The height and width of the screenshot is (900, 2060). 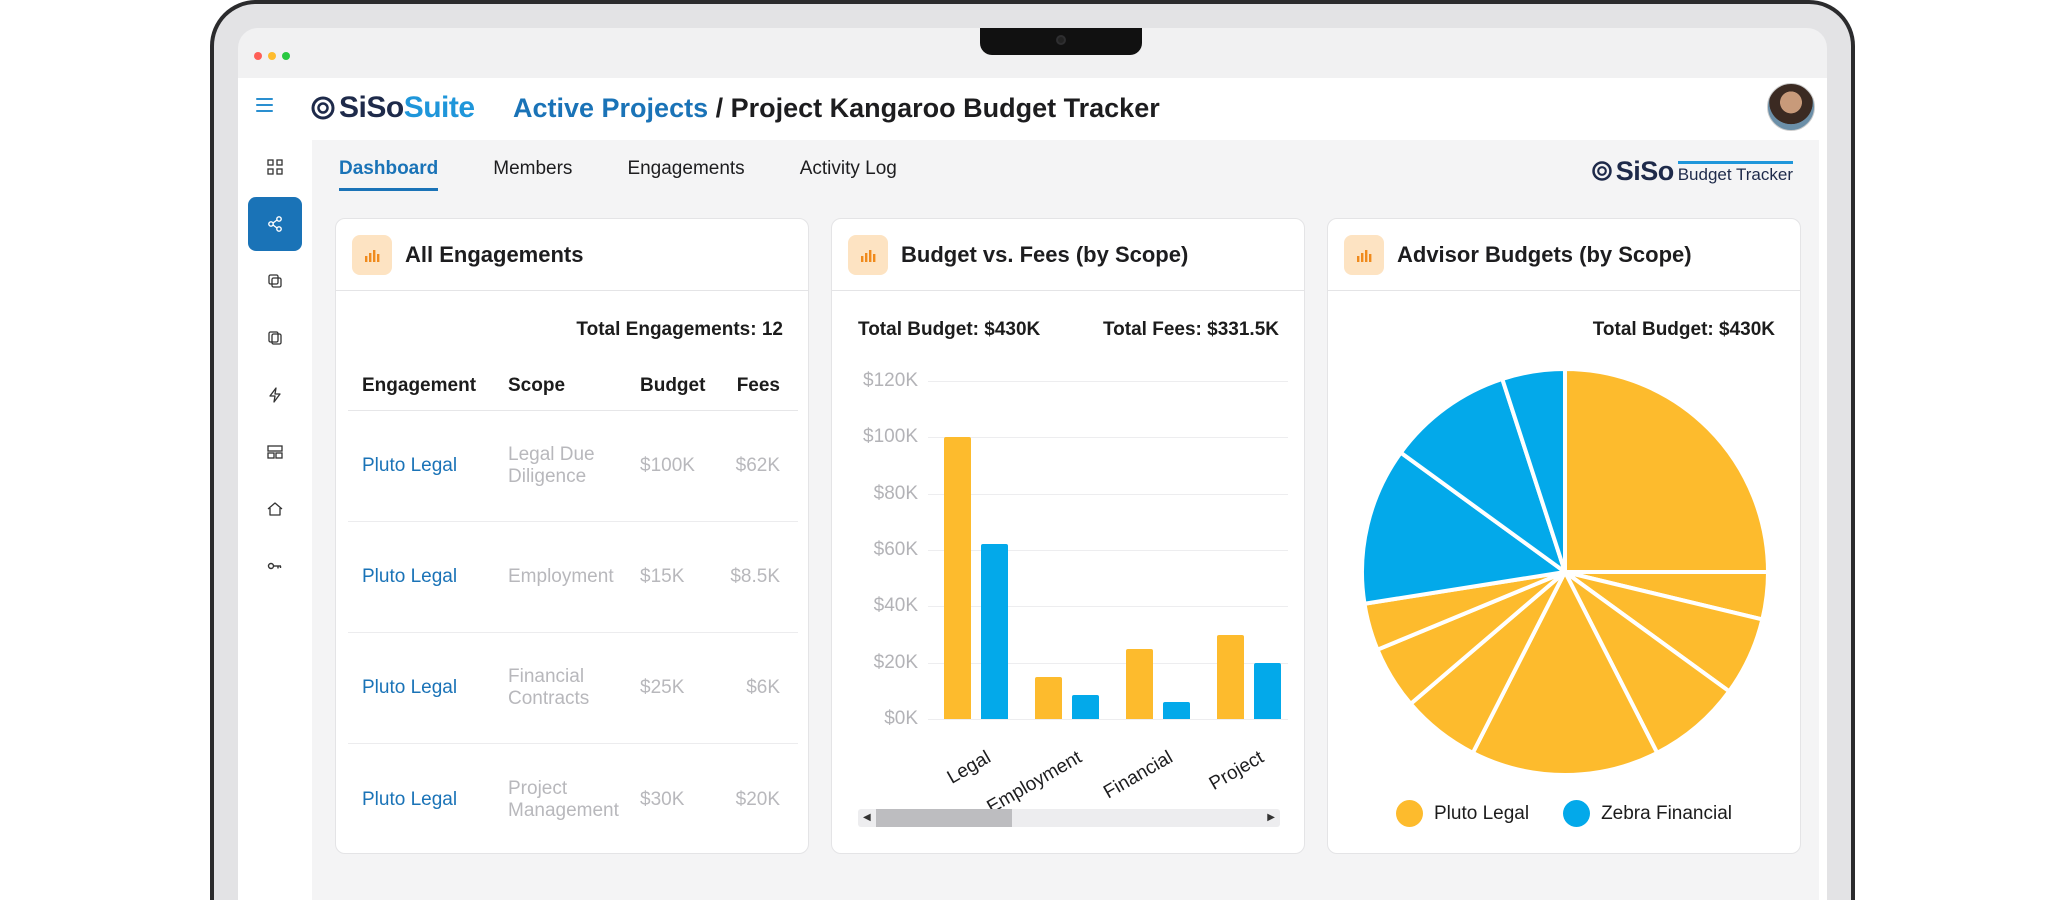 I want to click on y-tick-label: $0K, so click(x=901, y=718).